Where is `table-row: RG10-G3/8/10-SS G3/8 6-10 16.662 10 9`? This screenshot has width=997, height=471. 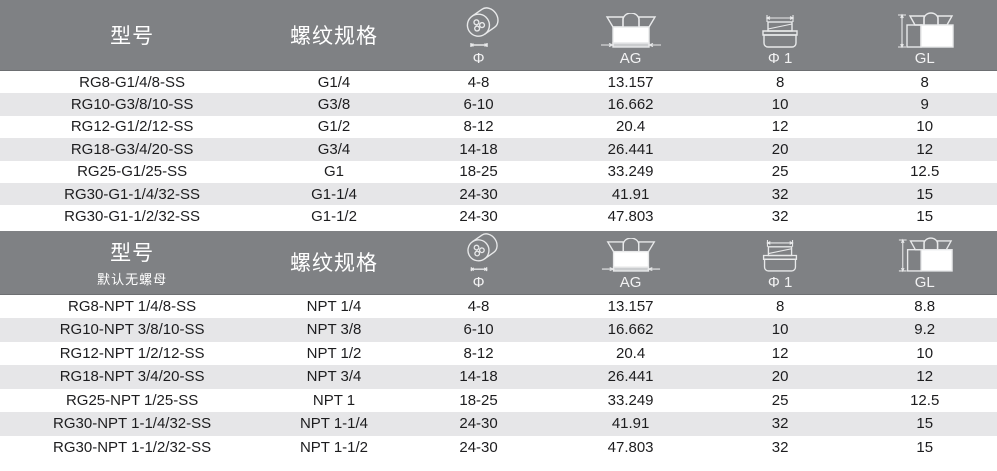 table-row: RG10-G3/8/10-SS G3/8 6-10 16.662 10 9 is located at coordinates (498, 104).